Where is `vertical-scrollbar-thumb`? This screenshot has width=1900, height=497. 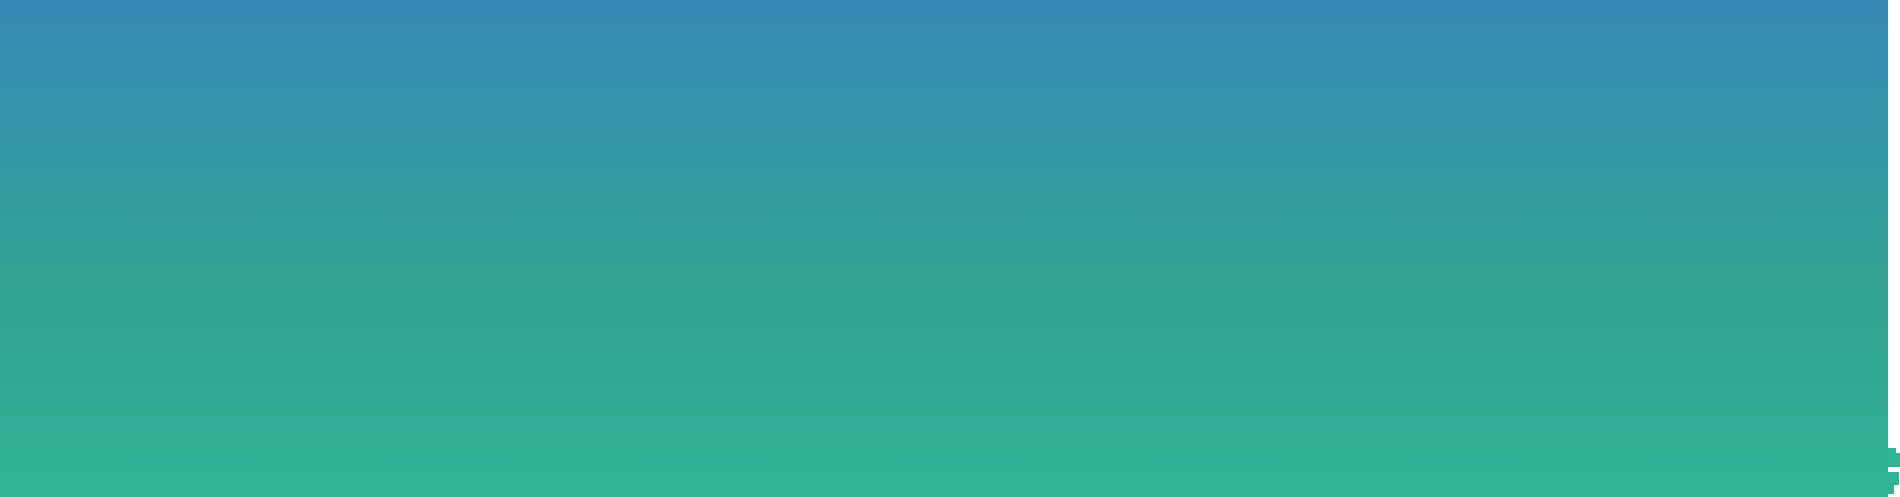
vertical-scrollbar-thumb is located at coordinates (1894, 469).